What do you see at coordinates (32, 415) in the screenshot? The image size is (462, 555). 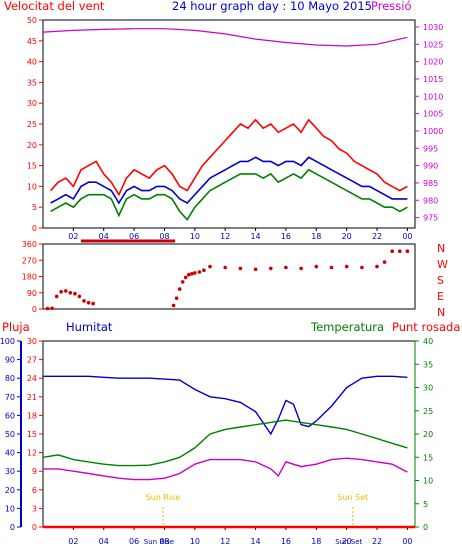 I see `temp-left-y-tick-label: 18` at bounding box center [32, 415].